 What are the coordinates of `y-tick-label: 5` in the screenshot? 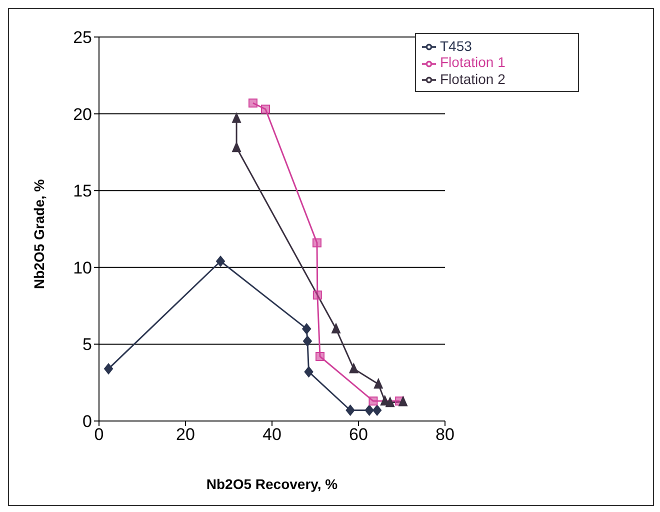 It's located at (87, 344).